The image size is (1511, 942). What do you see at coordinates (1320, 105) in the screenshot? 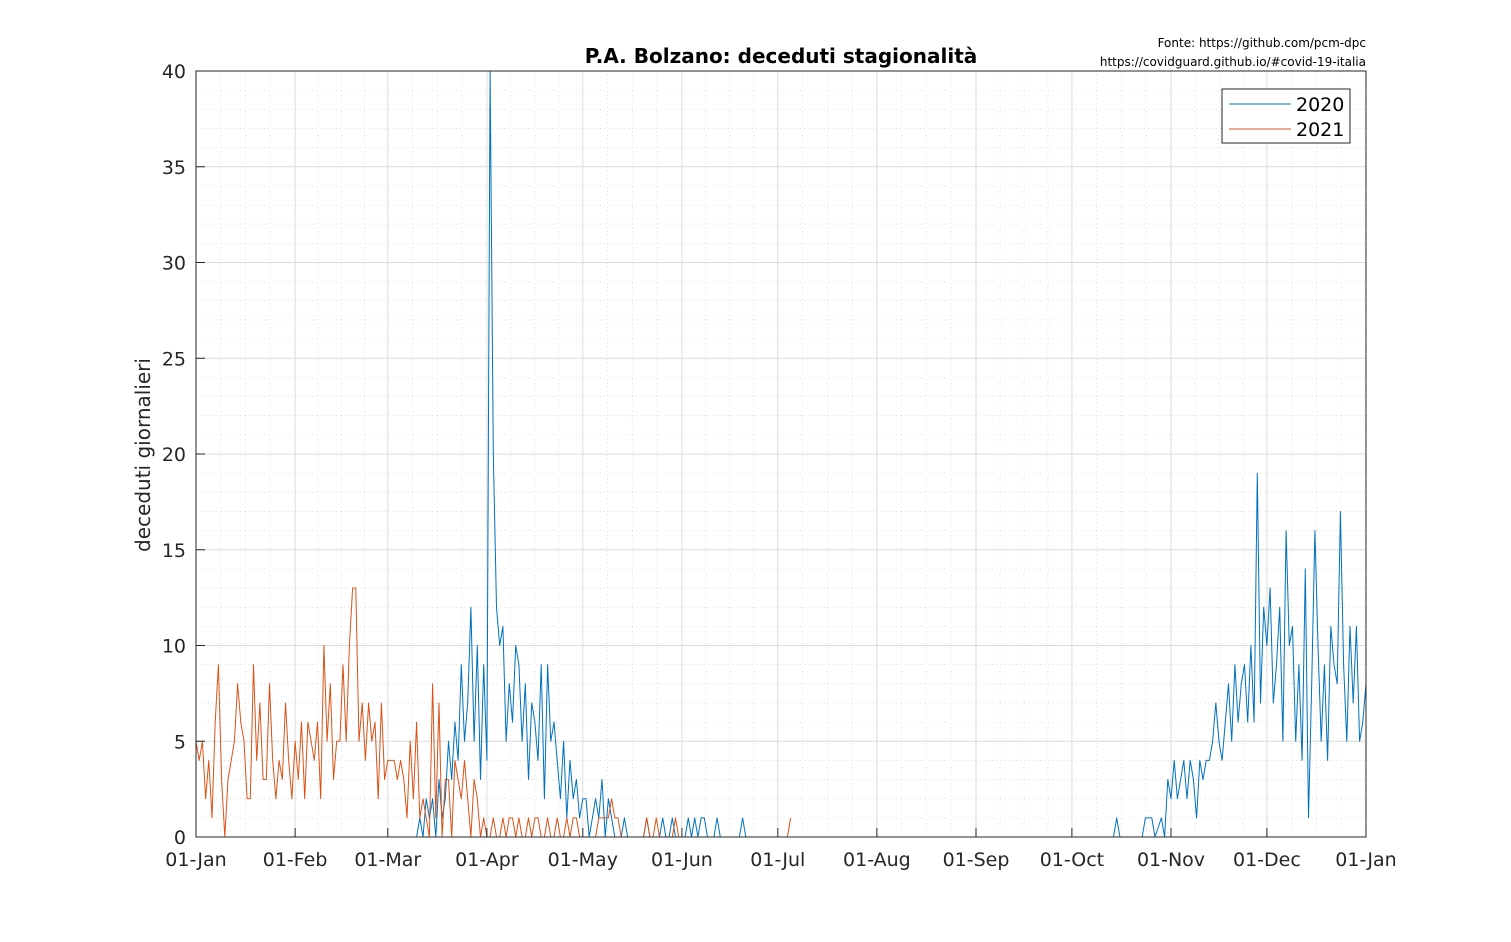
I see `legend-label-2020: 2020` at bounding box center [1320, 105].